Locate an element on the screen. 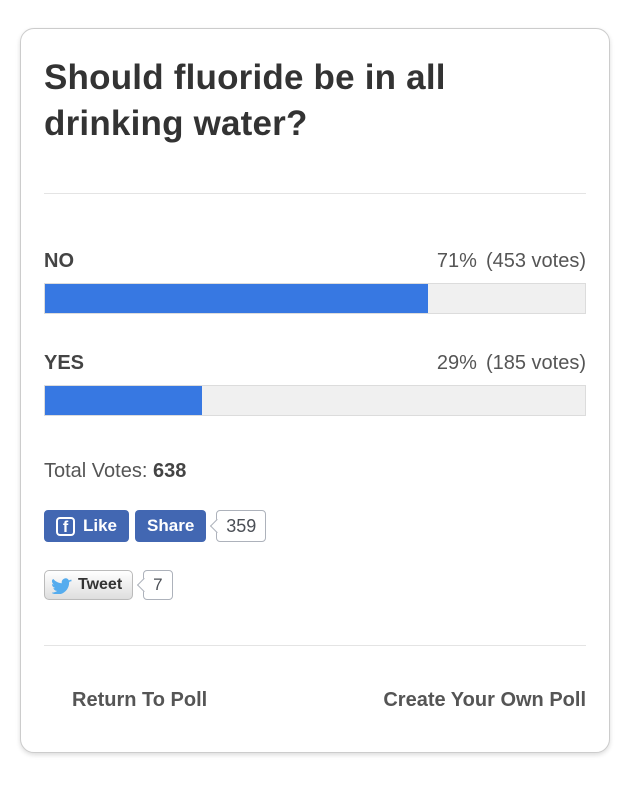 This screenshot has width=630, height=803. facebook-share-label: Share is located at coordinates (171, 525).